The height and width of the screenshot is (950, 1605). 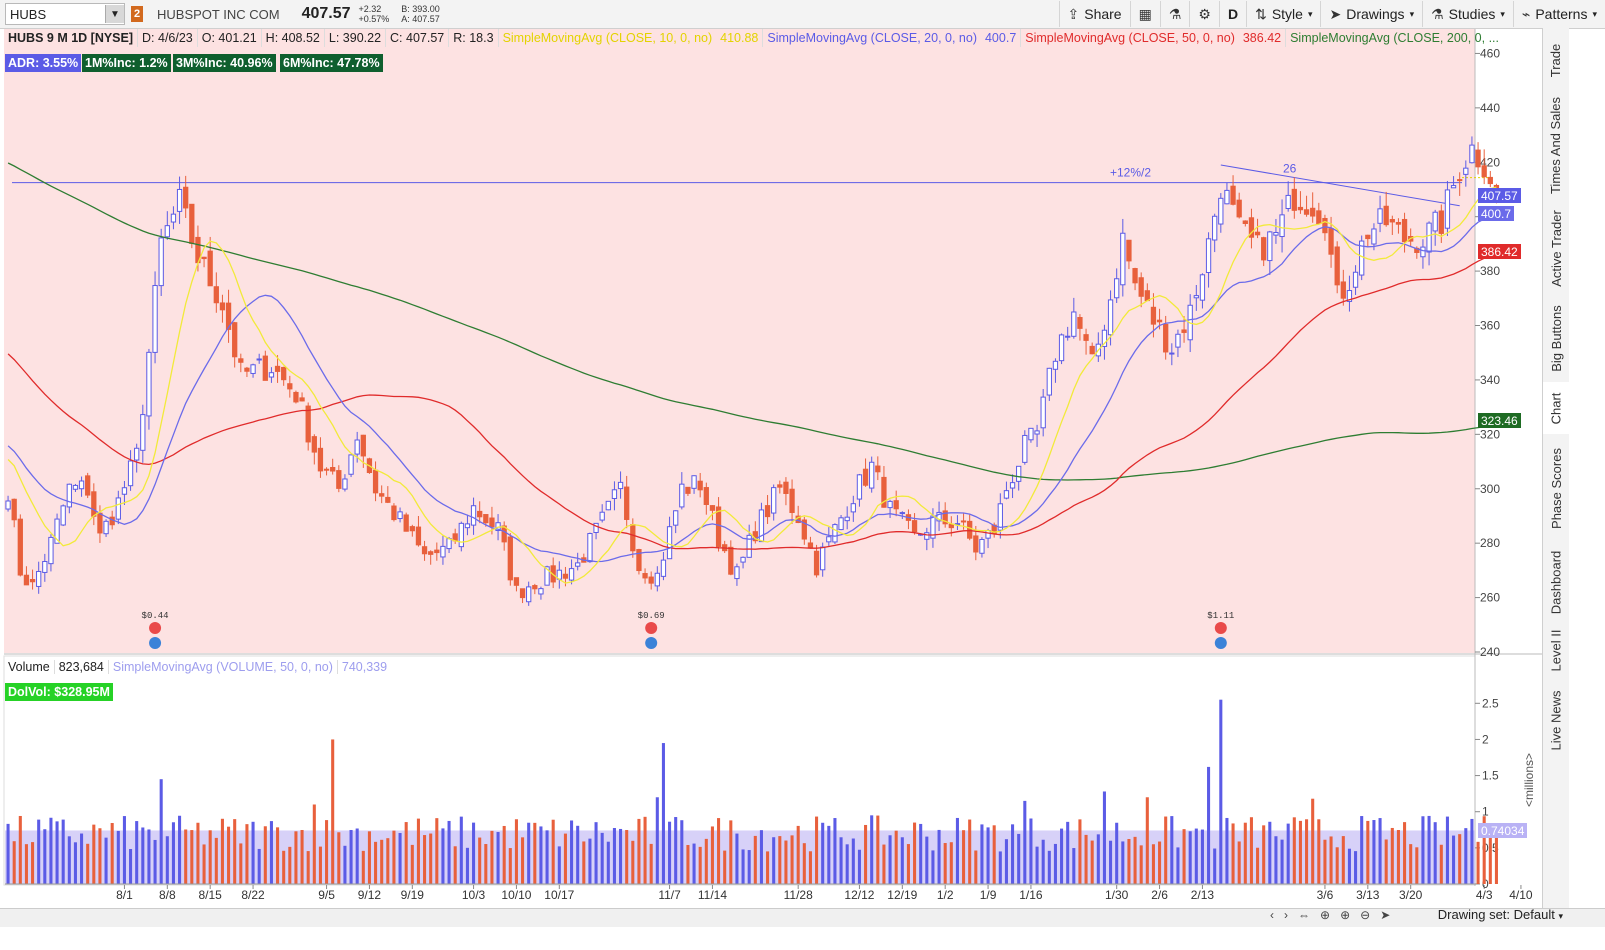 I want to click on tab-live-news-label: Live News, so click(x=1556, y=720).